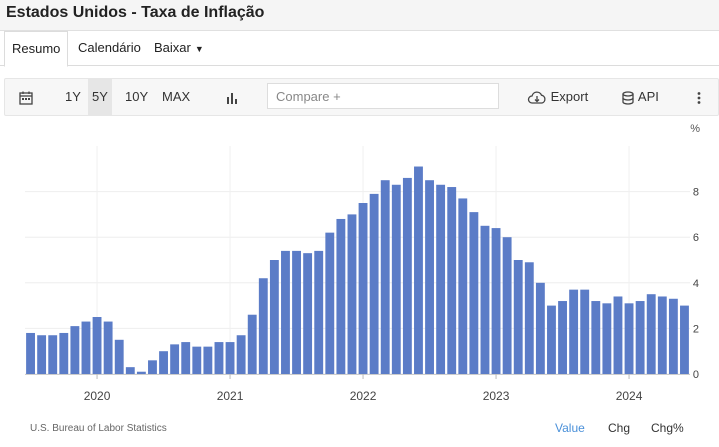  What do you see at coordinates (73, 96) in the screenshot?
I see `range-1y-button: 1Y` at bounding box center [73, 96].